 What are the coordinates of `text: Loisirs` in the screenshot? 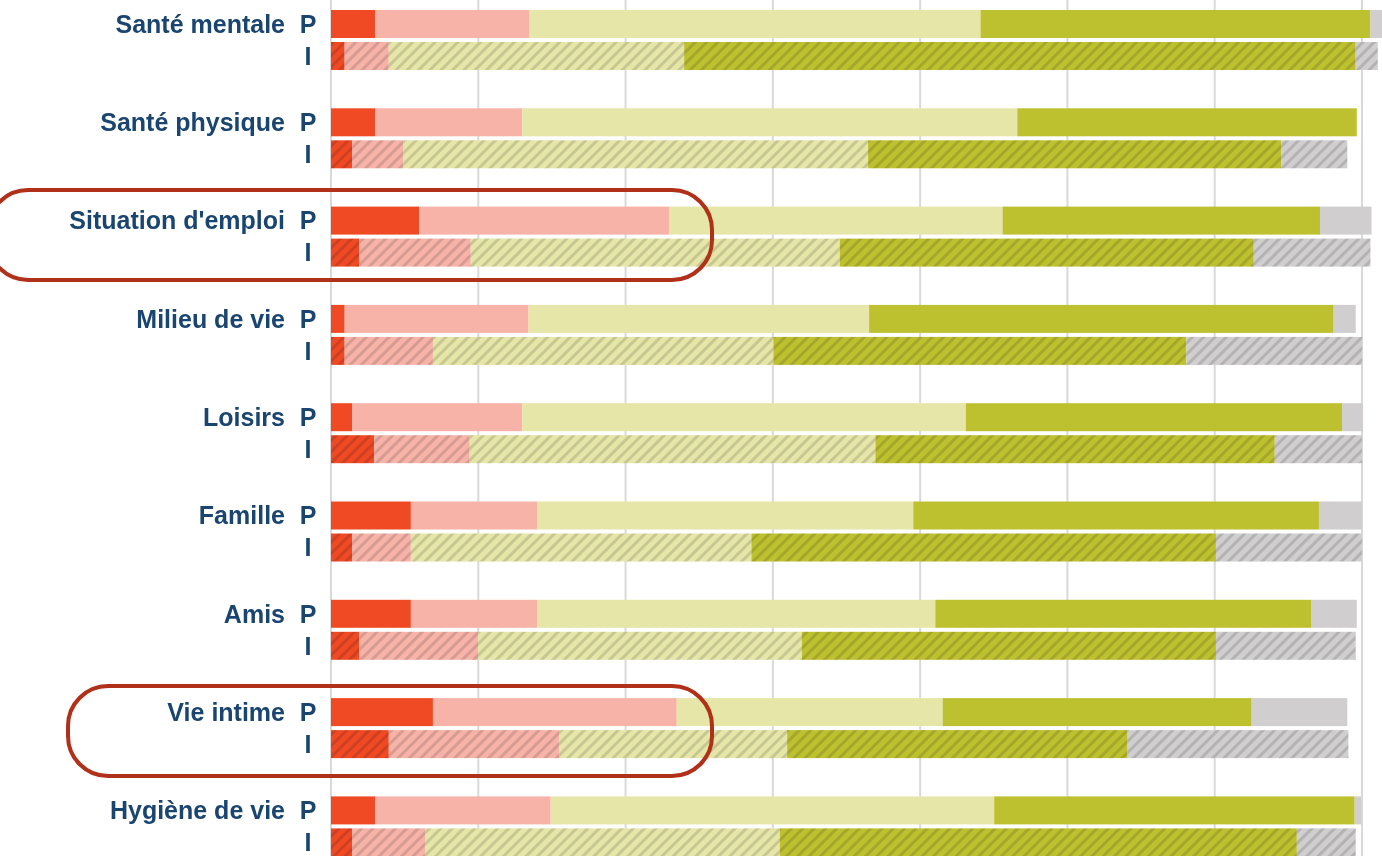 It's located at (244, 416).